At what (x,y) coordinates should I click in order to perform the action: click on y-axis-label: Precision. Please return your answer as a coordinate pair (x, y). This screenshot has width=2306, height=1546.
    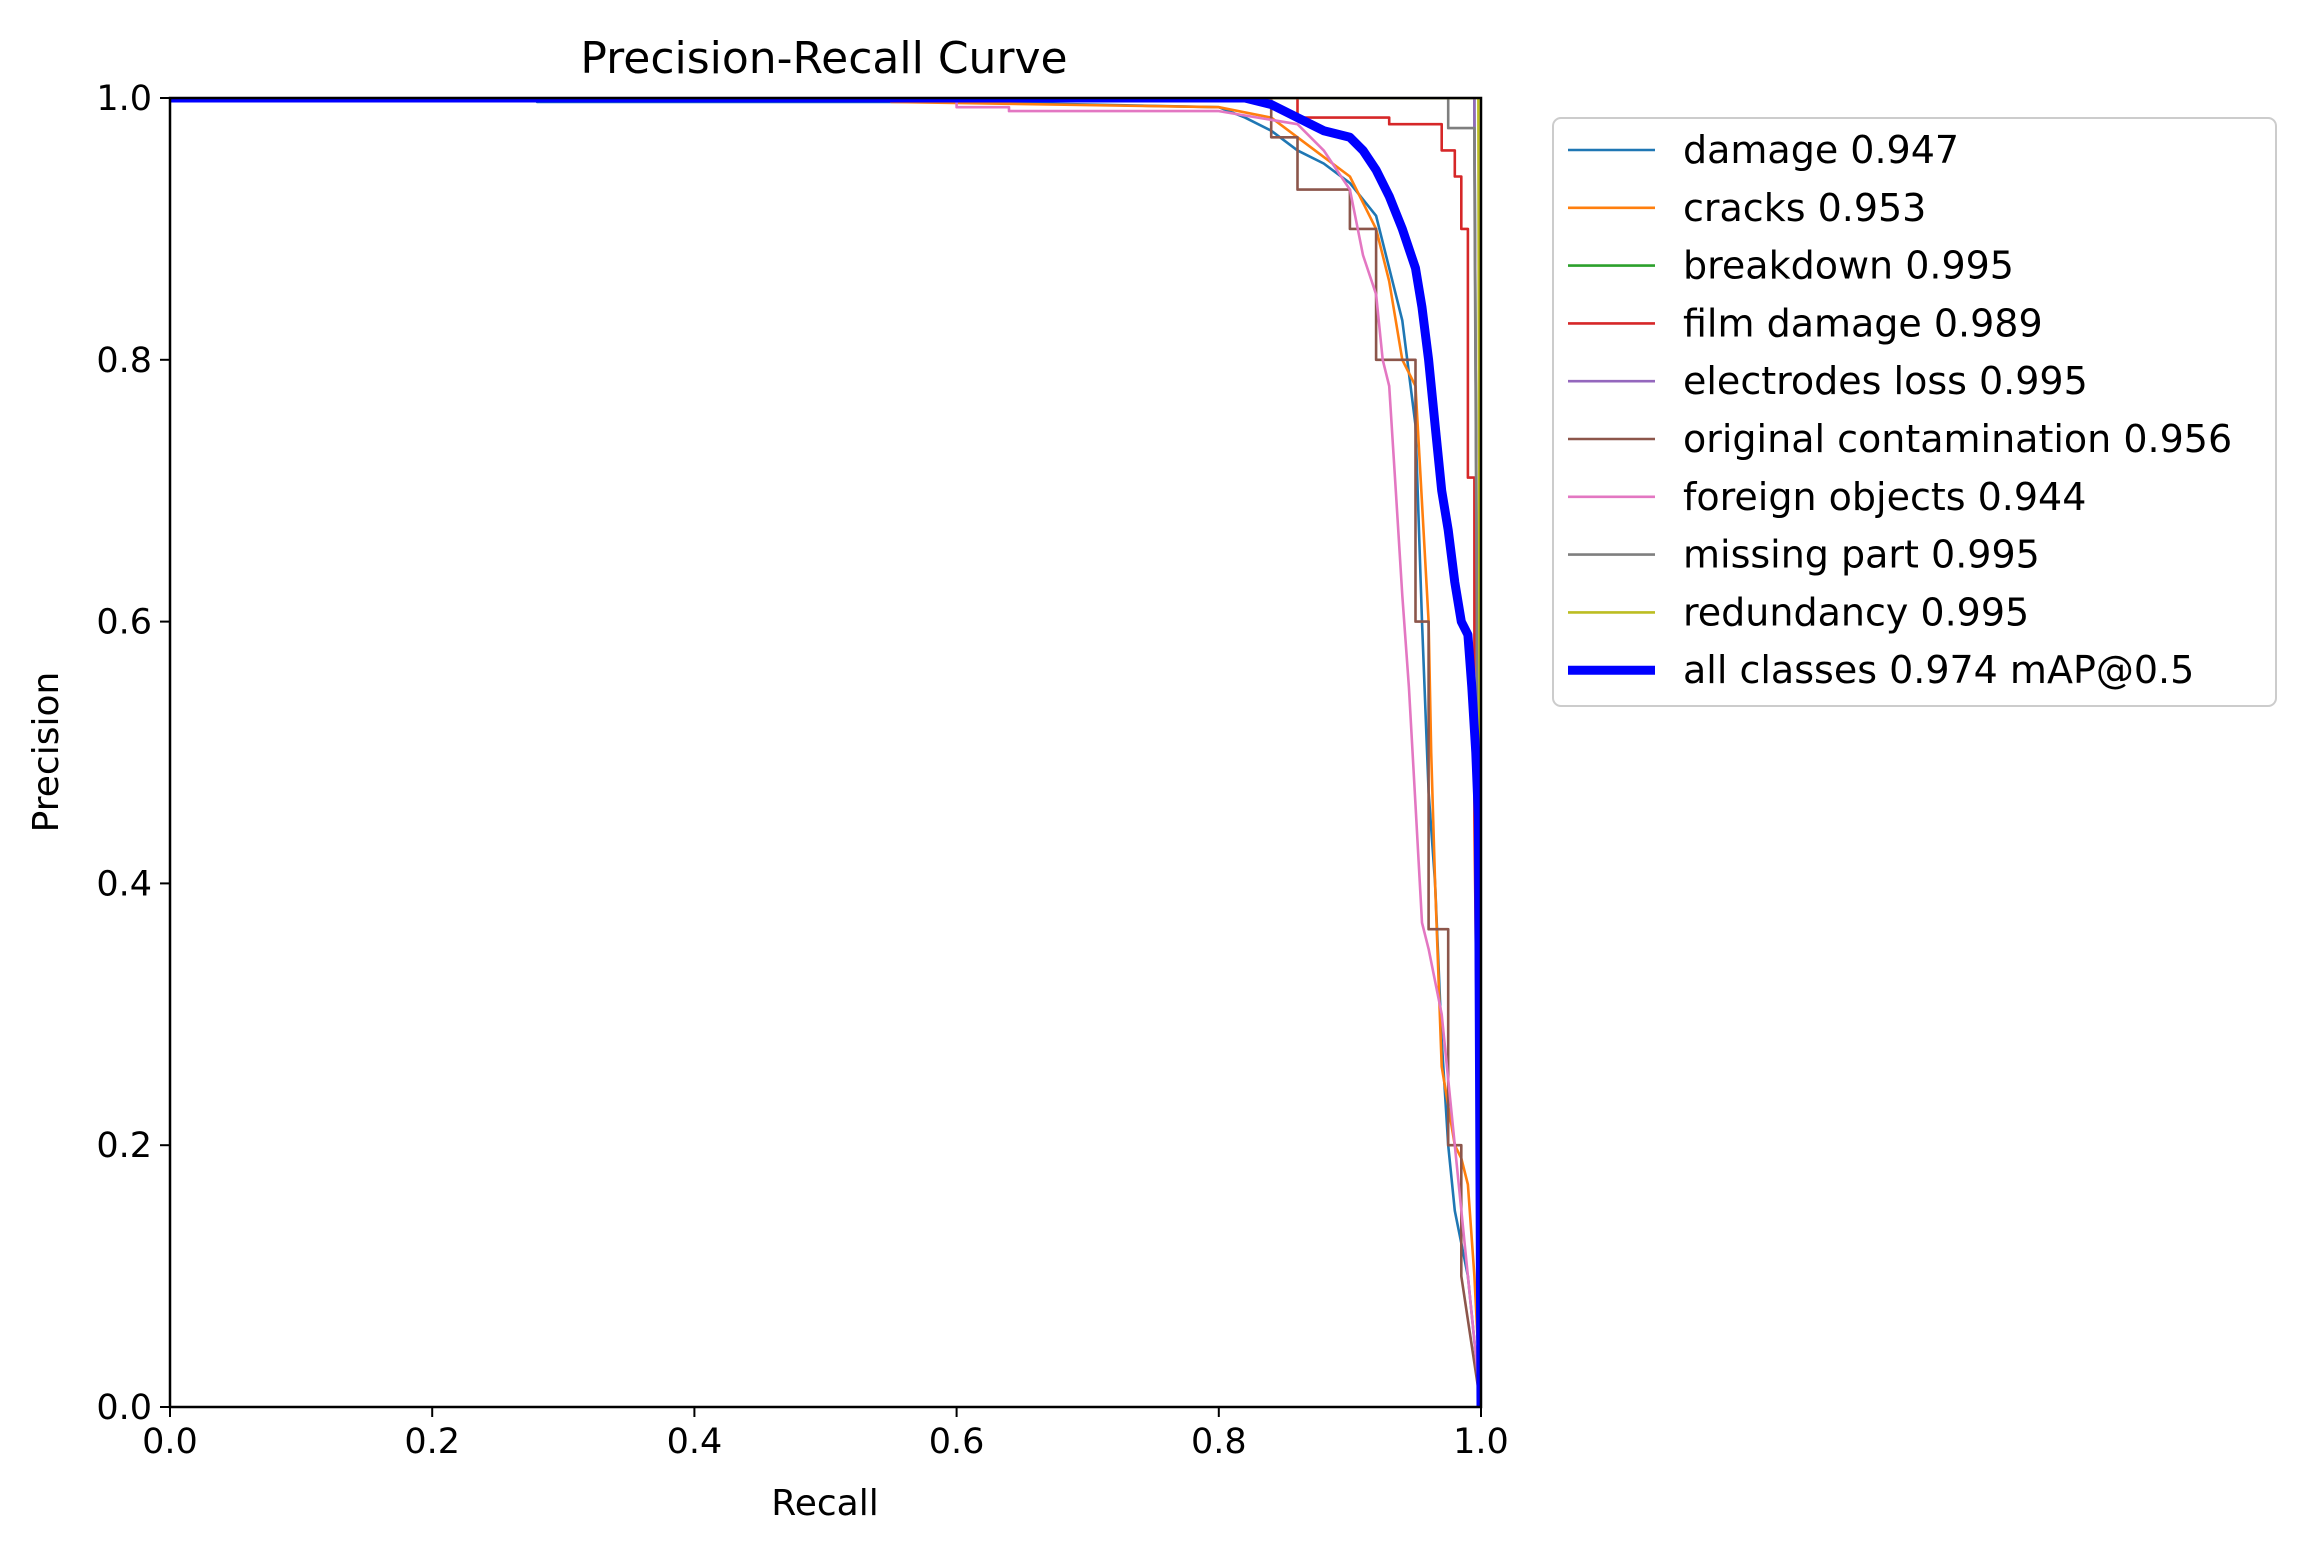
    Looking at the image, I should click on (46, 752).